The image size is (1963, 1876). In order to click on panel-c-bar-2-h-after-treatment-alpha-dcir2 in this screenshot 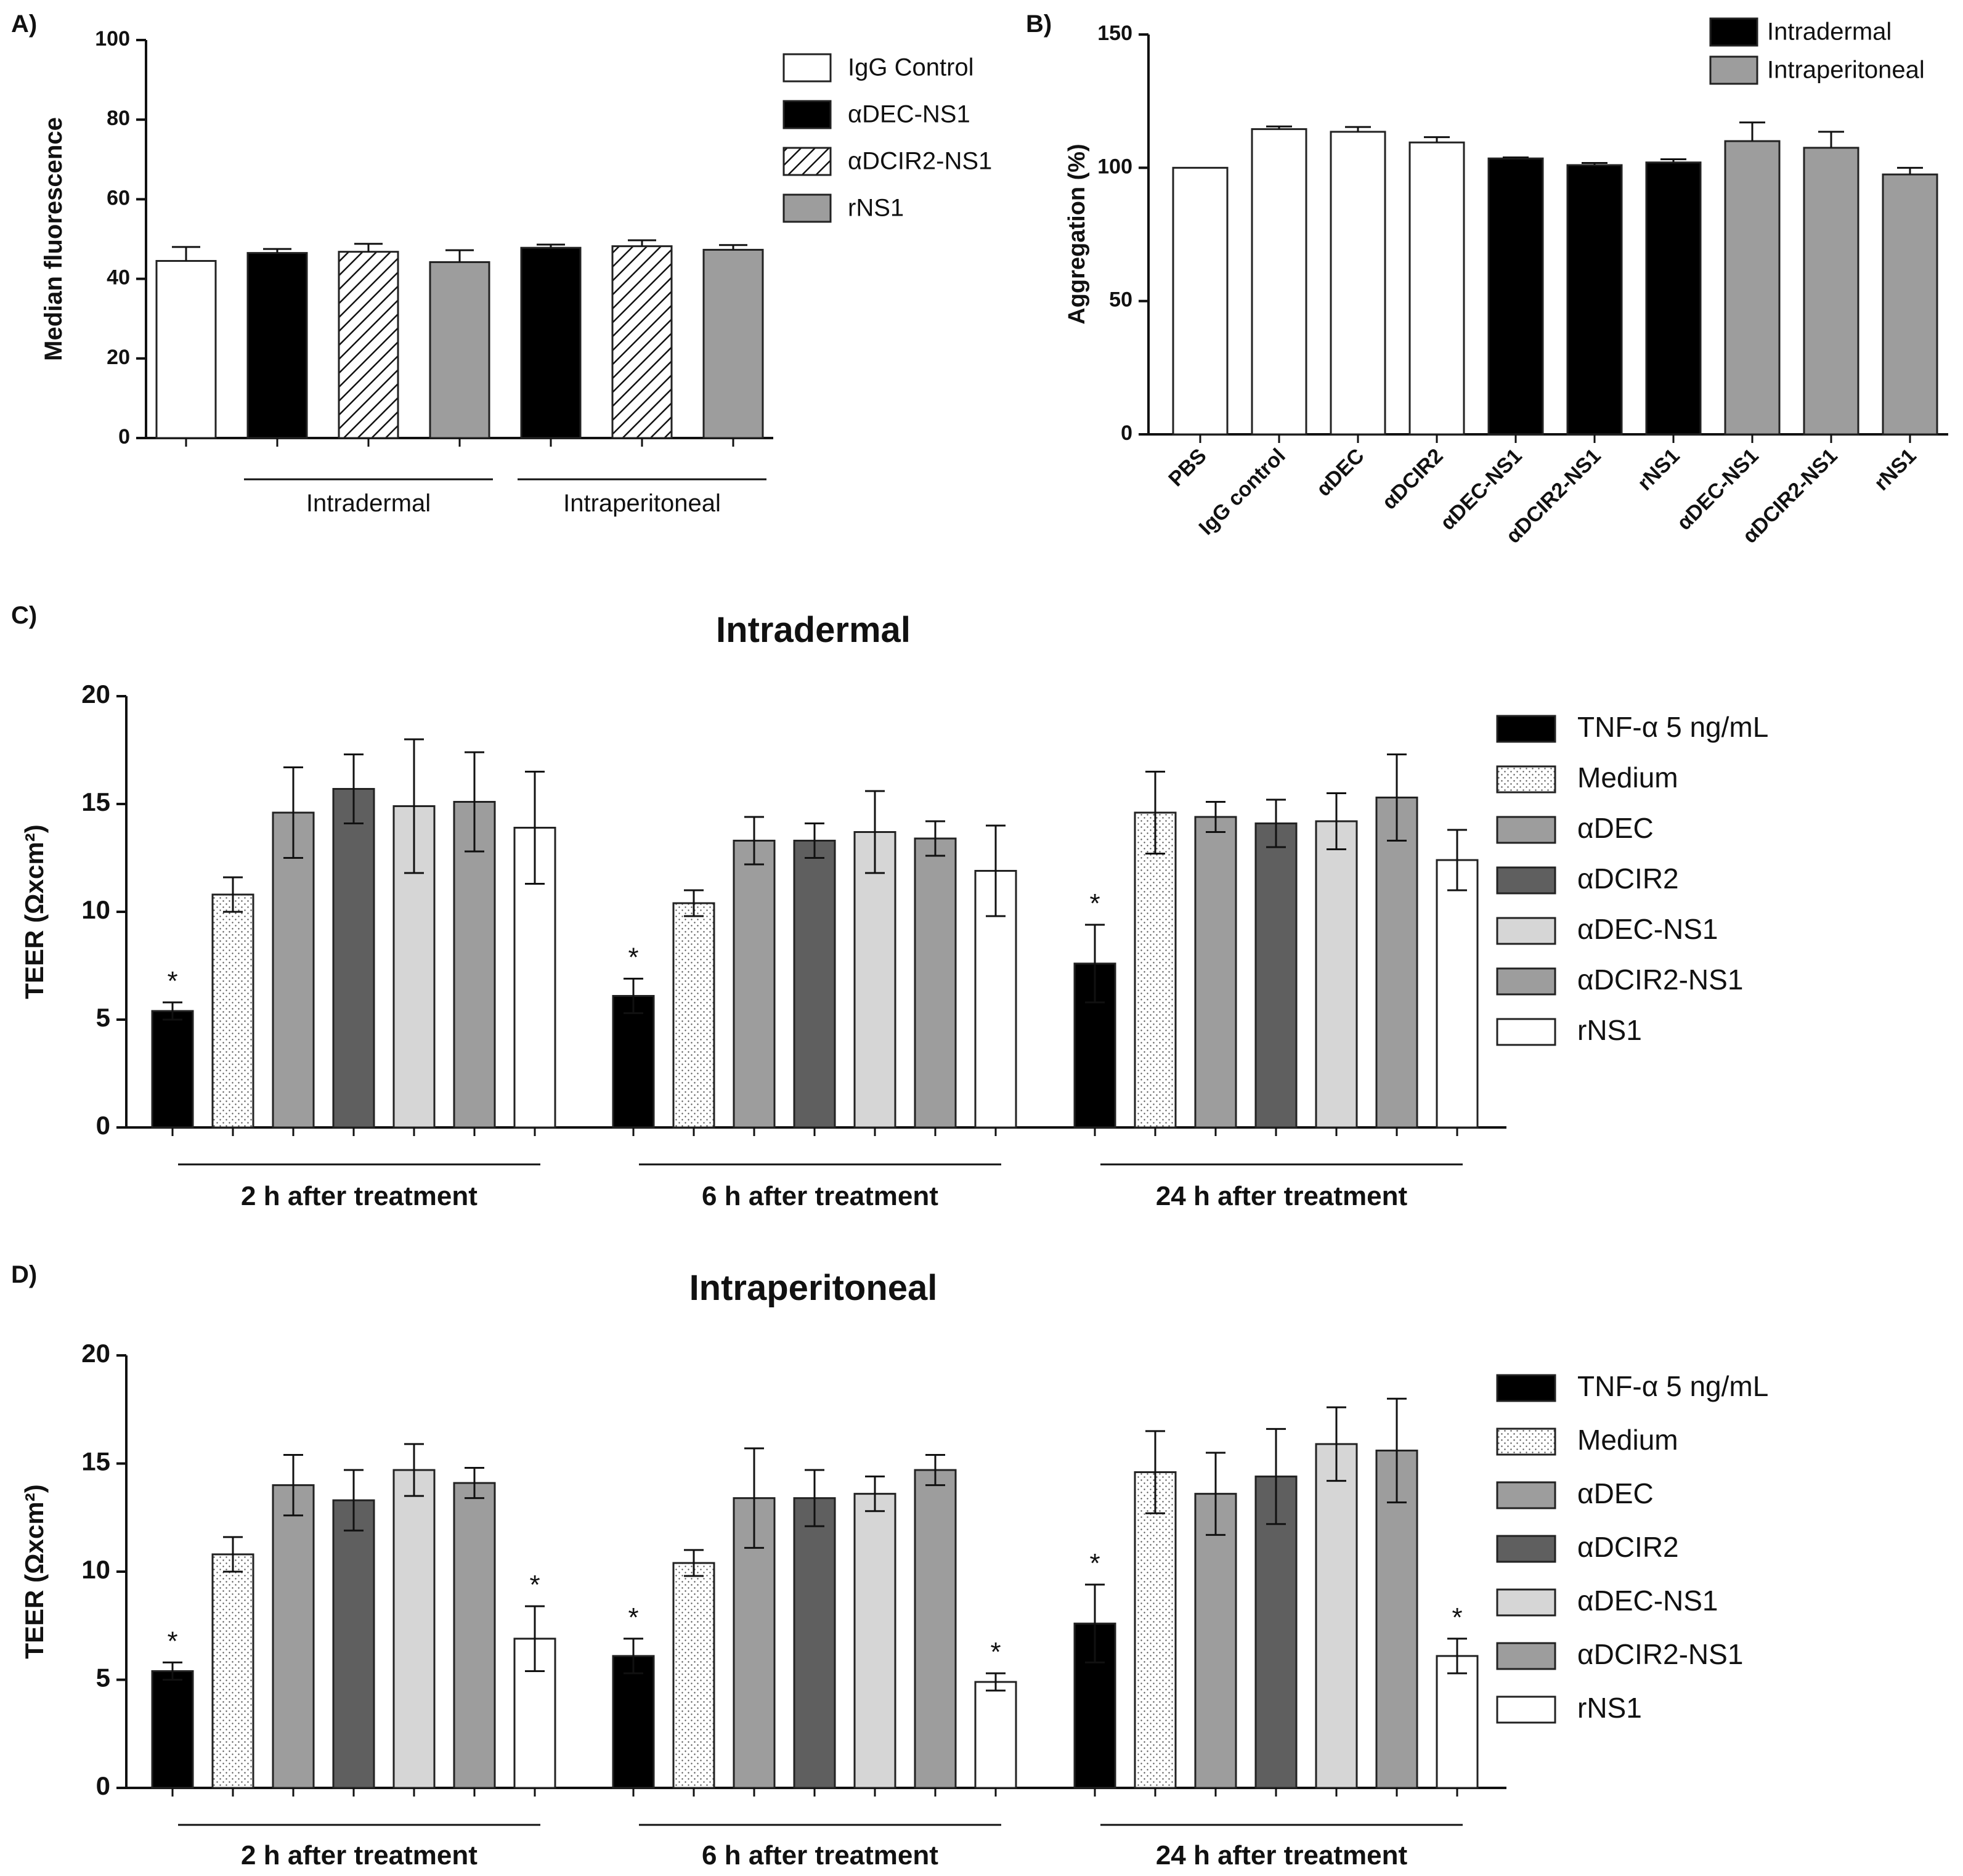, I will do `click(353, 958)`.